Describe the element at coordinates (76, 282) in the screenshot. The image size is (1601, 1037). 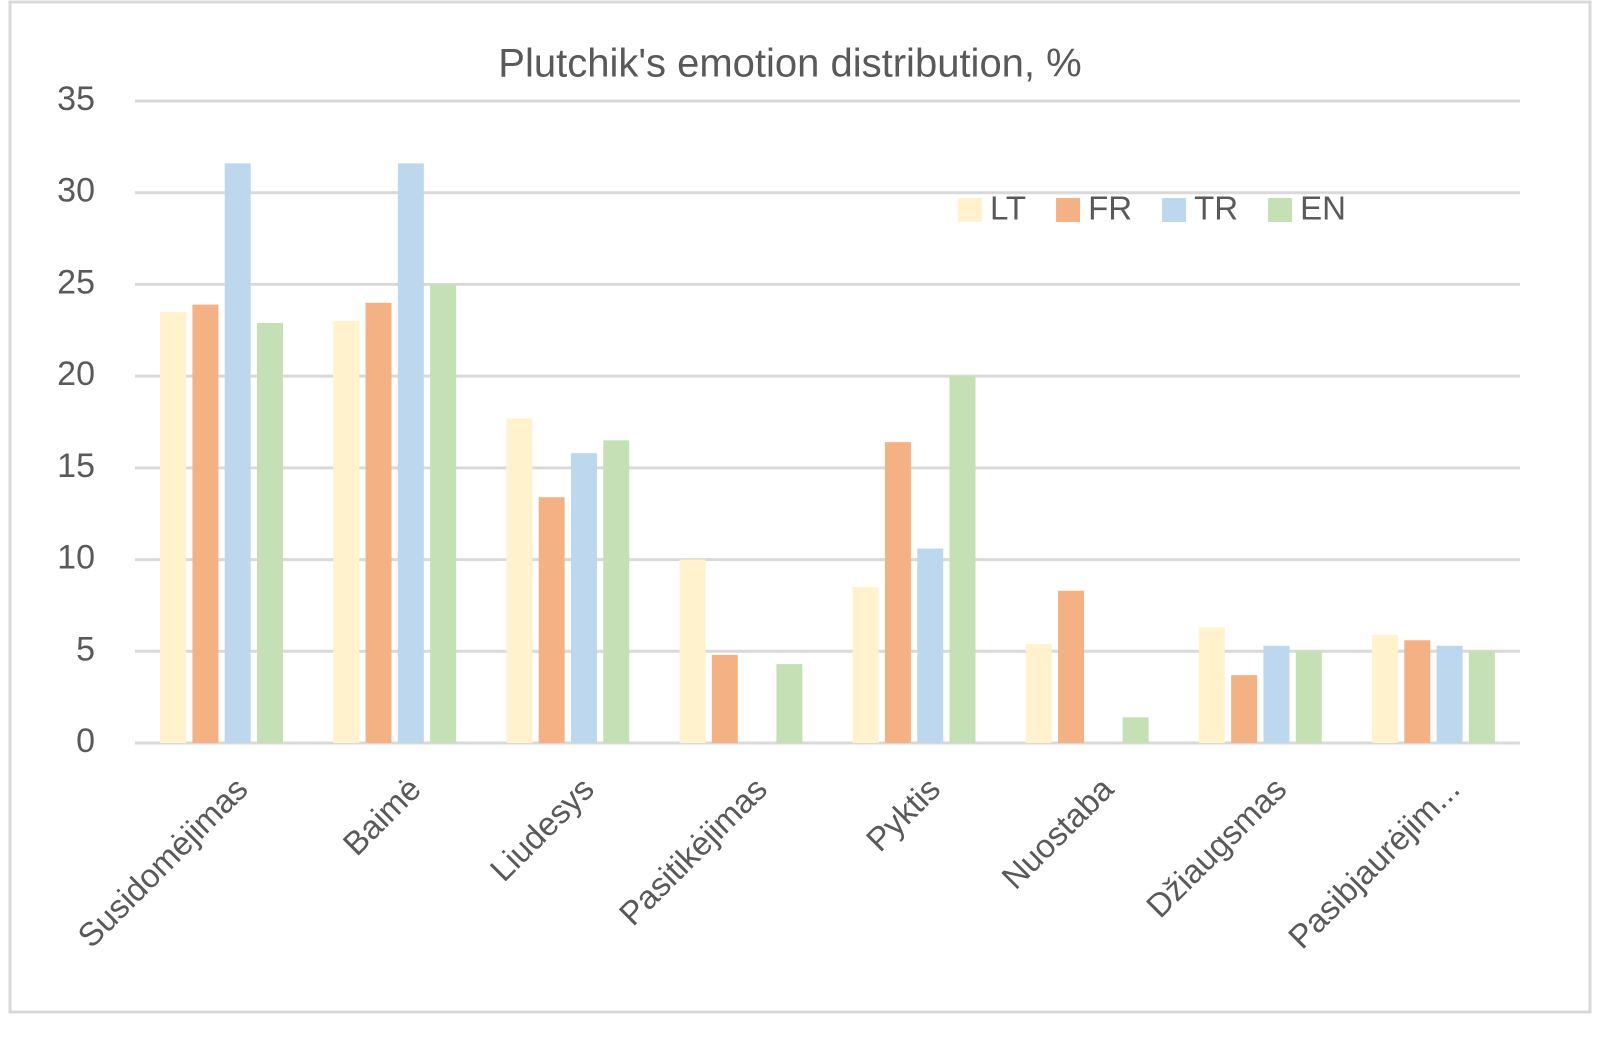
I see `y-tick-label: 25` at that location.